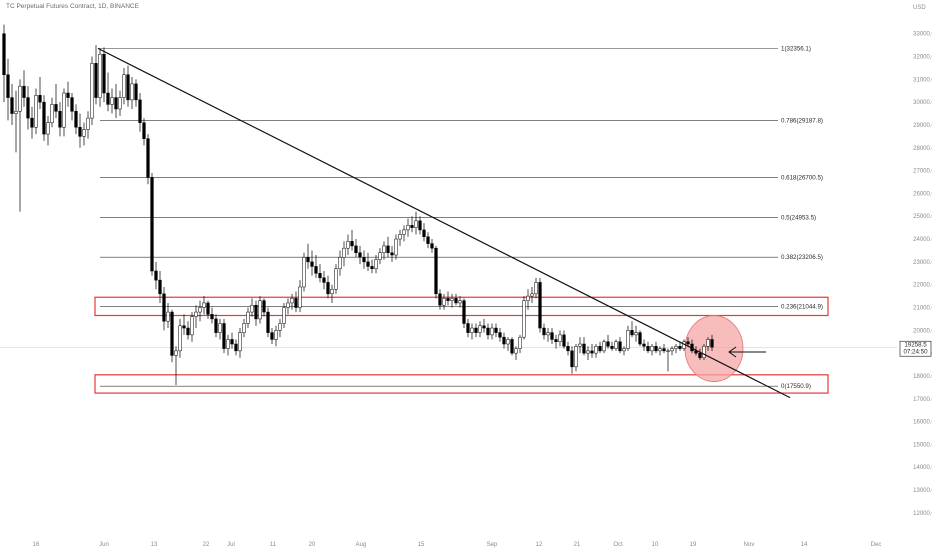 The height and width of the screenshot is (550, 932). Describe the element at coordinates (361, 545) in the screenshot. I see `x-tick-label: Aug` at that location.